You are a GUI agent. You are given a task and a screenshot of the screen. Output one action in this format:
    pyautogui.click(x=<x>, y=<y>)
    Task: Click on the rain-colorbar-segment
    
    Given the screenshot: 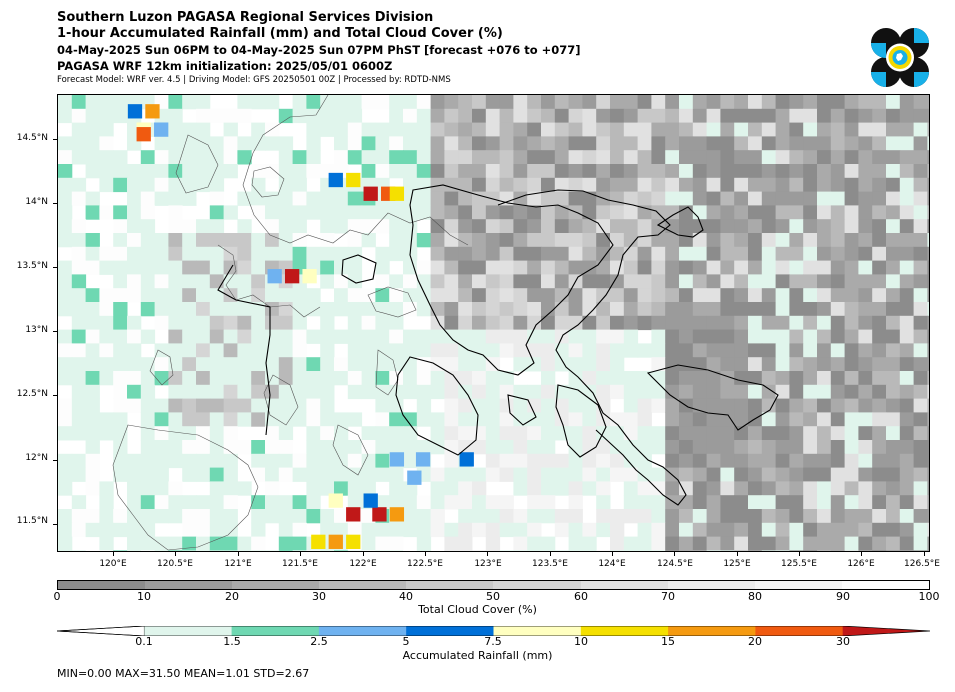 What is the action you would take?
    pyautogui.click(x=188, y=631)
    